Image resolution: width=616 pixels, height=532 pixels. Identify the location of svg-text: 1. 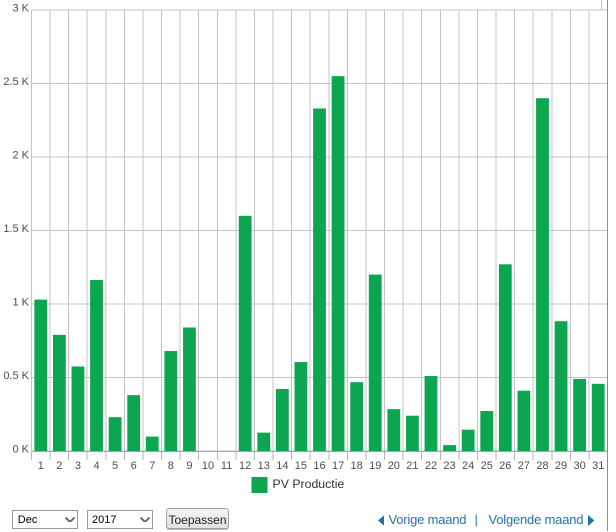
(41, 466).